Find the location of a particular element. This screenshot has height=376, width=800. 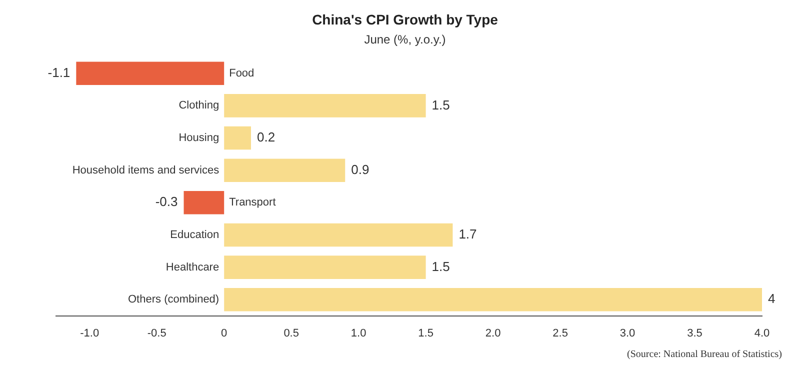

x-tick-label: 0.5 is located at coordinates (291, 333).